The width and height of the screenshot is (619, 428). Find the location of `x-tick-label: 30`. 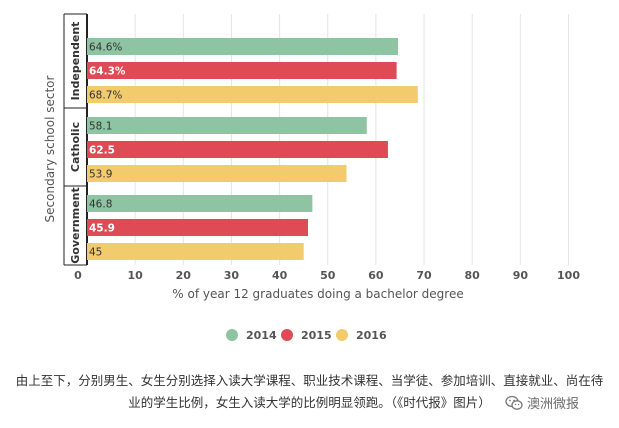

x-tick-label: 30 is located at coordinates (232, 275).